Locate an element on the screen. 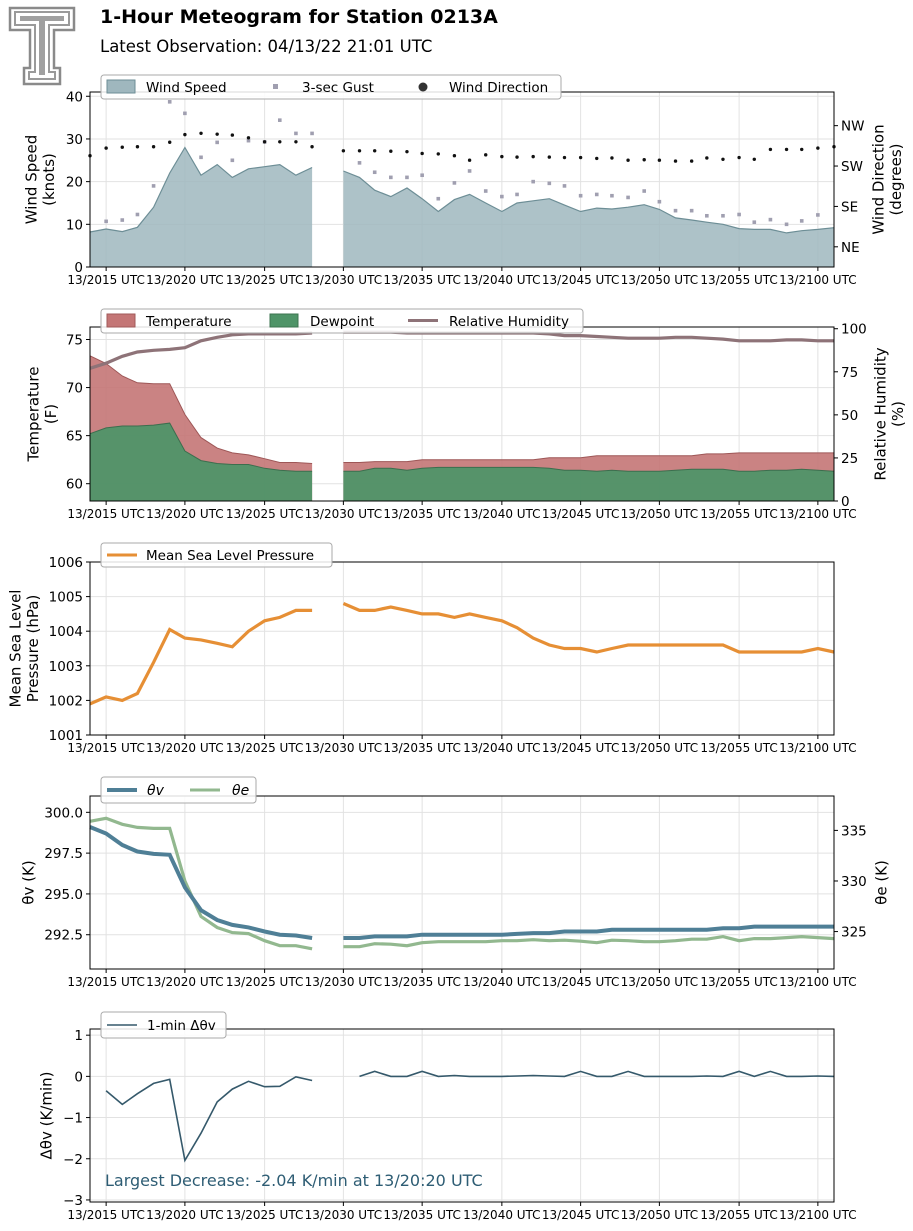 The width and height of the screenshot is (913, 1231). legend-label-gust: 3-sec Gust is located at coordinates (338, 88).